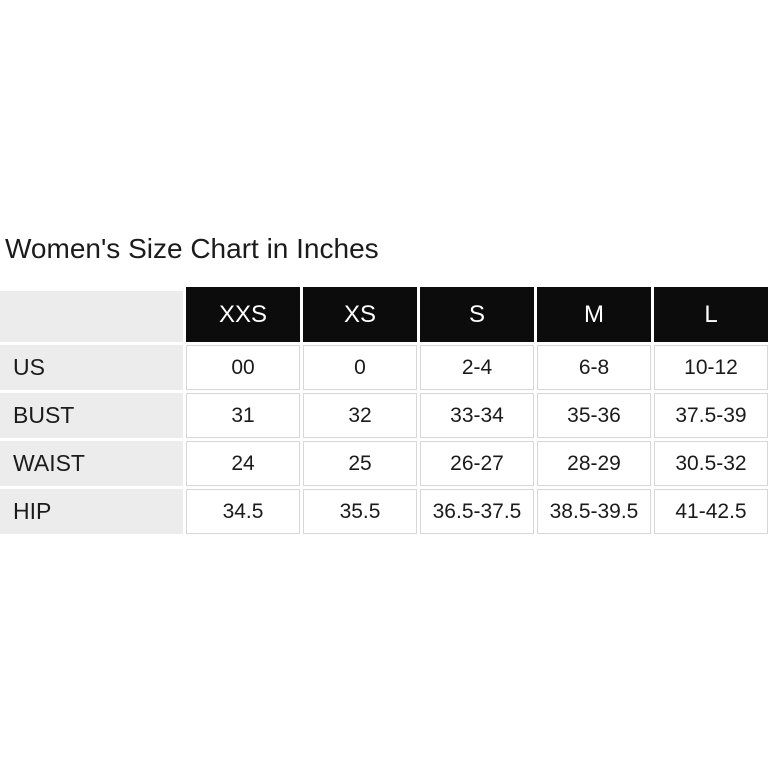 The height and width of the screenshot is (768, 768). Describe the element at coordinates (477, 367) in the screenshot. I see `cell-us-s: 2-4` at that location.